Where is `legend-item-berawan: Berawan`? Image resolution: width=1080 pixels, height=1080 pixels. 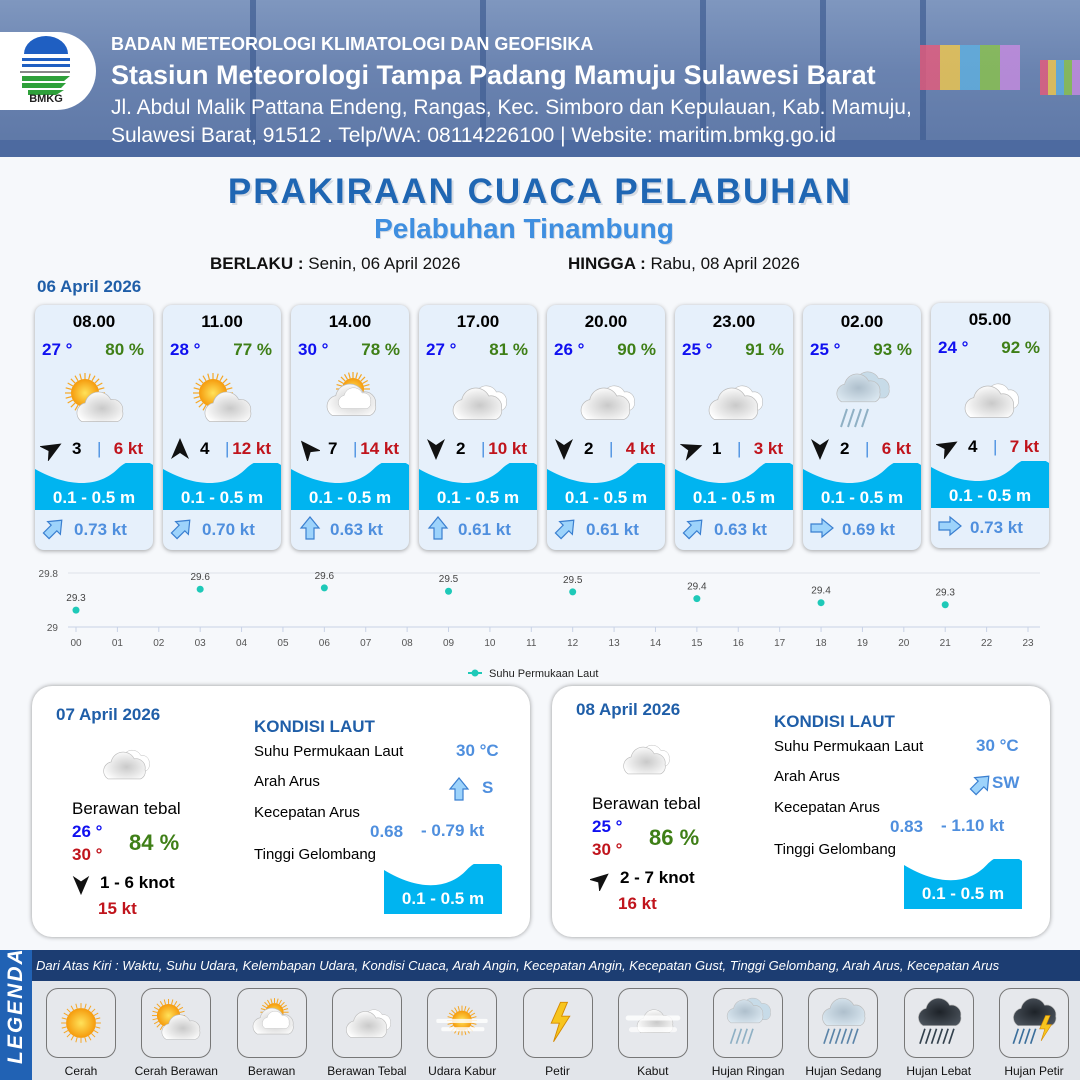 legend-item-berawan: Berawan is located at coordinates (272, 1034).